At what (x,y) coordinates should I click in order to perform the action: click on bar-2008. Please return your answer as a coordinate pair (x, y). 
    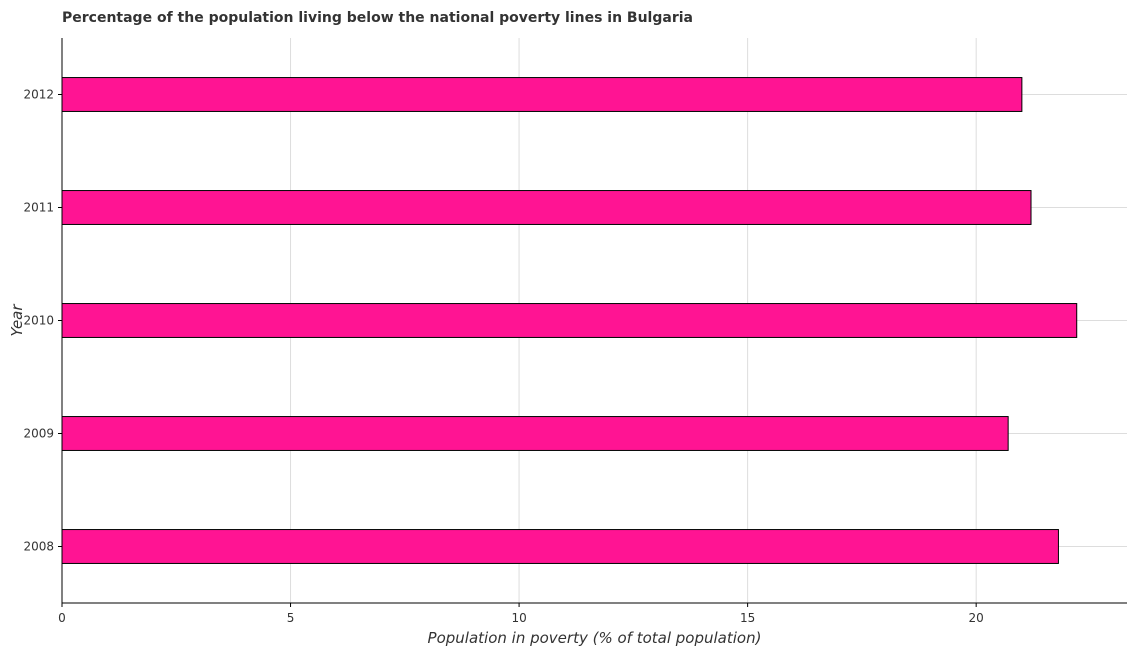
    Looking at the image, I should click on (560, 546).